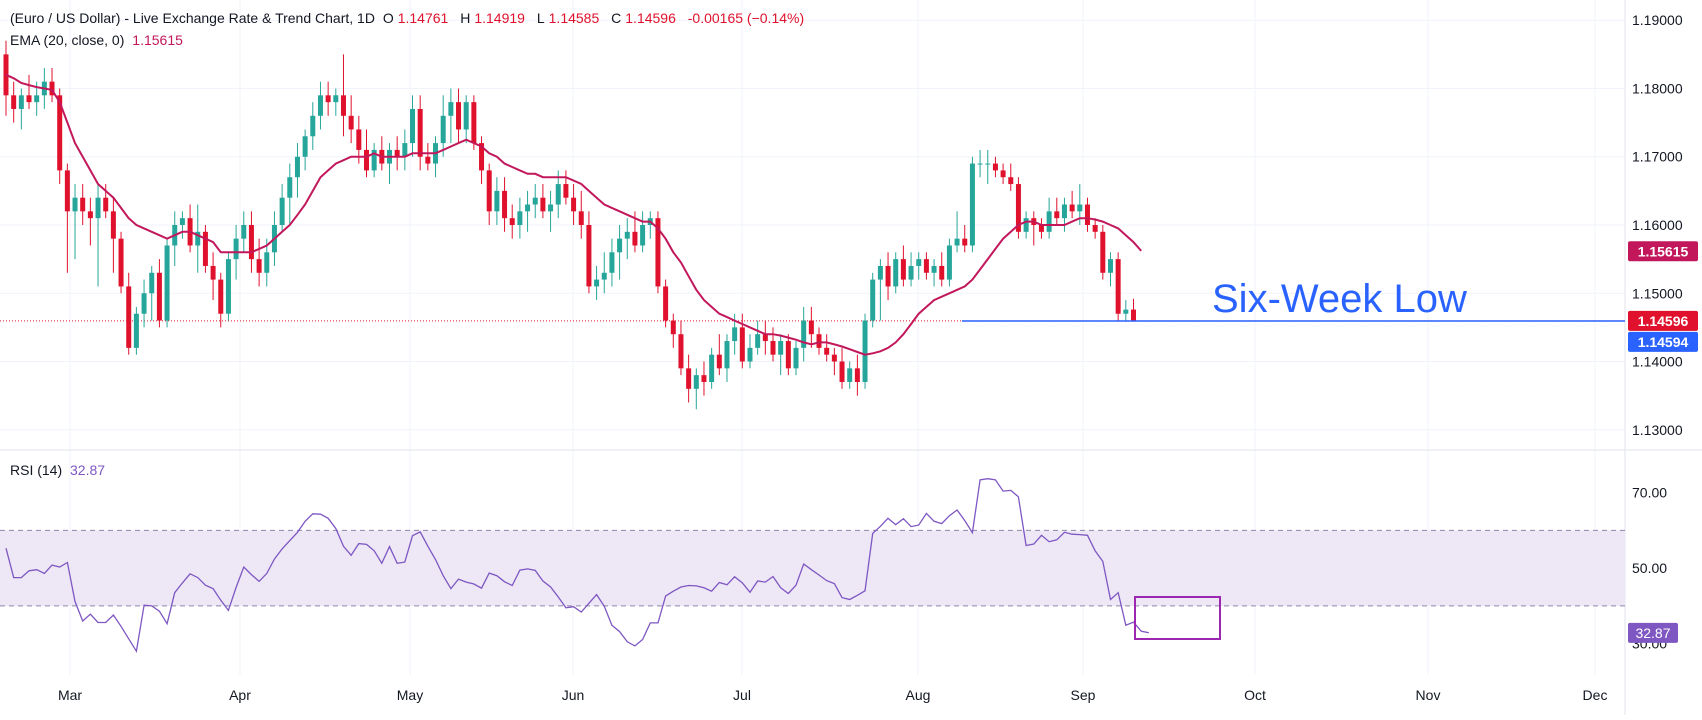 The width and height of the screenshot is (1702, 720). Describe the element at coordinates (1083, 695) in the screenshot. I see `time-axis-tick: Sep` at that location.